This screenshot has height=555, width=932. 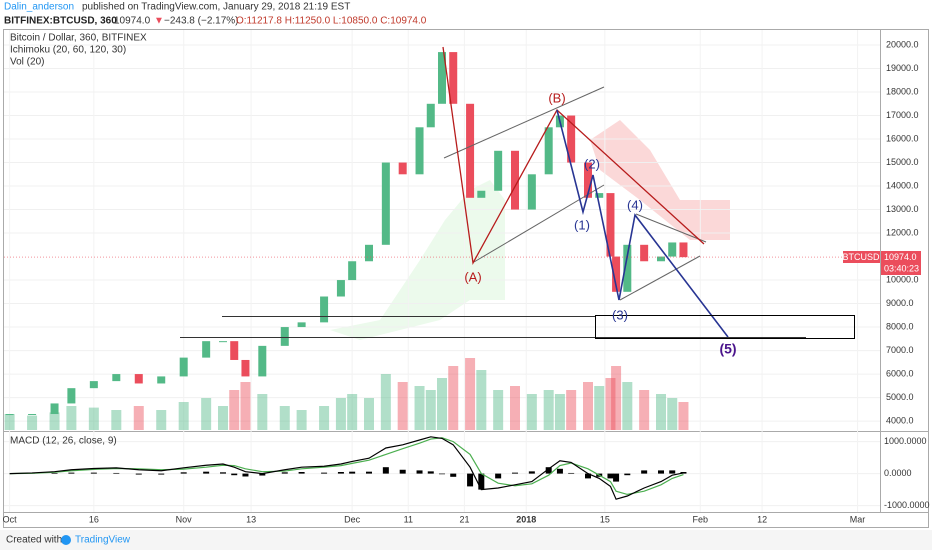 What do you see at coordinates (159, 21) in the screenshot?
I see `change-arrow: ▼` at bounding box center [159, 21].